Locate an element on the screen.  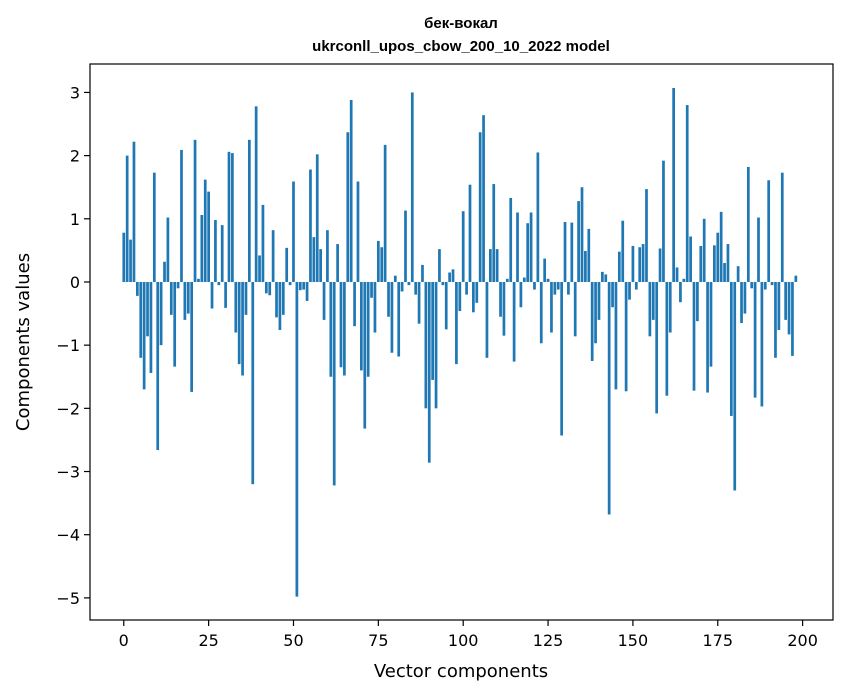
x-tick-label: 200 is located at coordinates (802, 640).